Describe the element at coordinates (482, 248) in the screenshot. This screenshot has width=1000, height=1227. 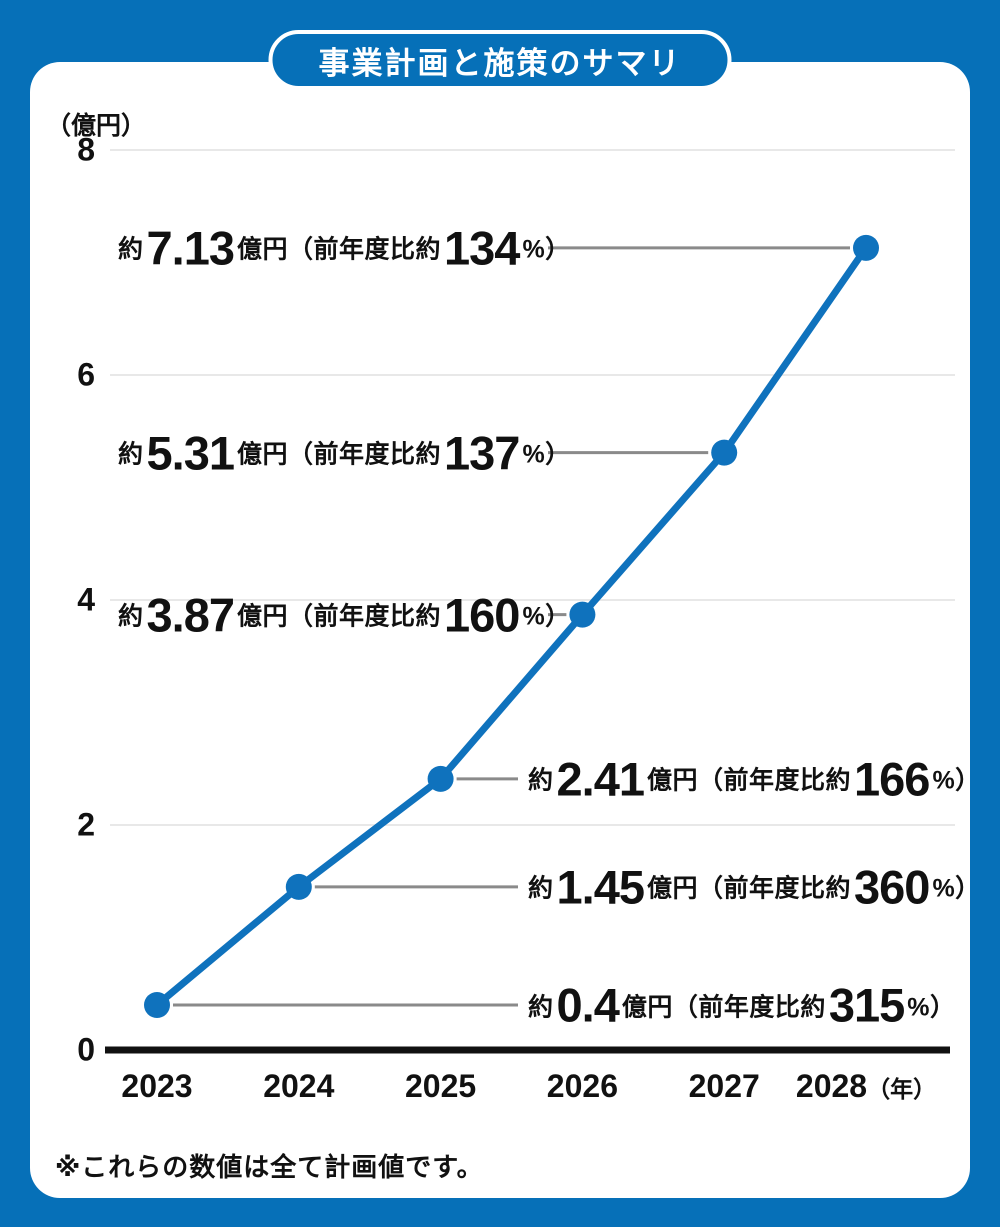
I see `label-percent: 134` at that location.